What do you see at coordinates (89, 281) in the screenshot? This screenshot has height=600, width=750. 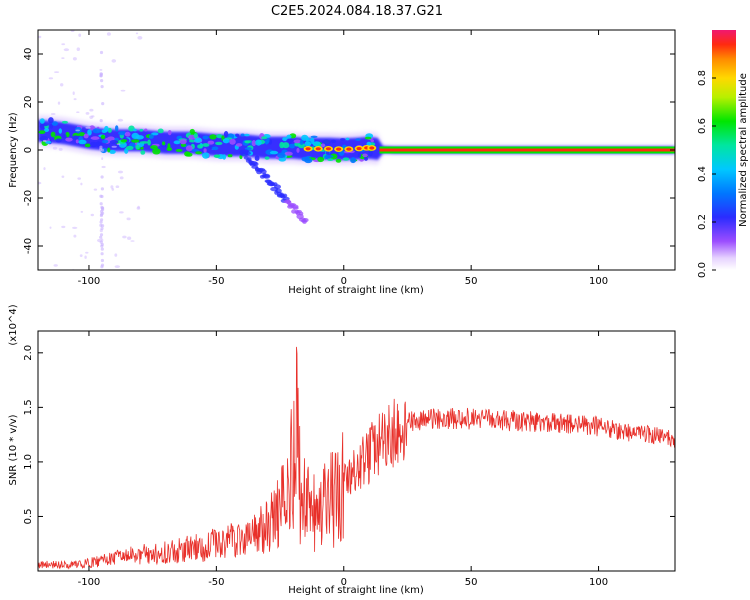 I see `spectrogram-x-tick-label: -100` at bounding box center [89, 281].